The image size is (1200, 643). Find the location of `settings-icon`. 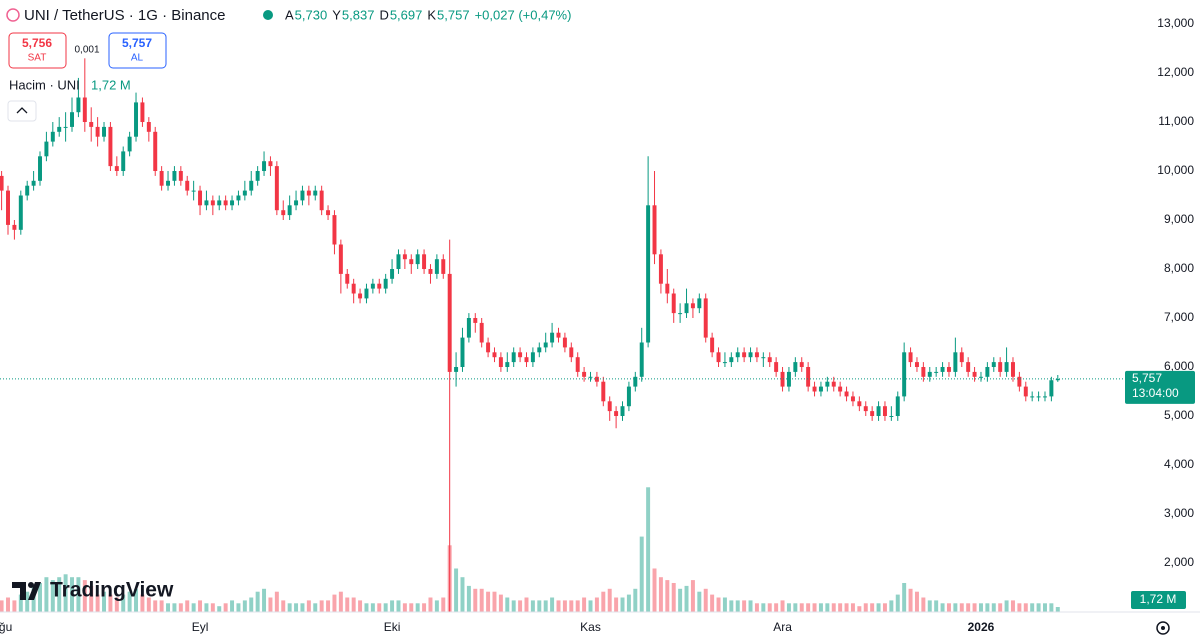

settings-icon is located at coordinates (1163, 628).